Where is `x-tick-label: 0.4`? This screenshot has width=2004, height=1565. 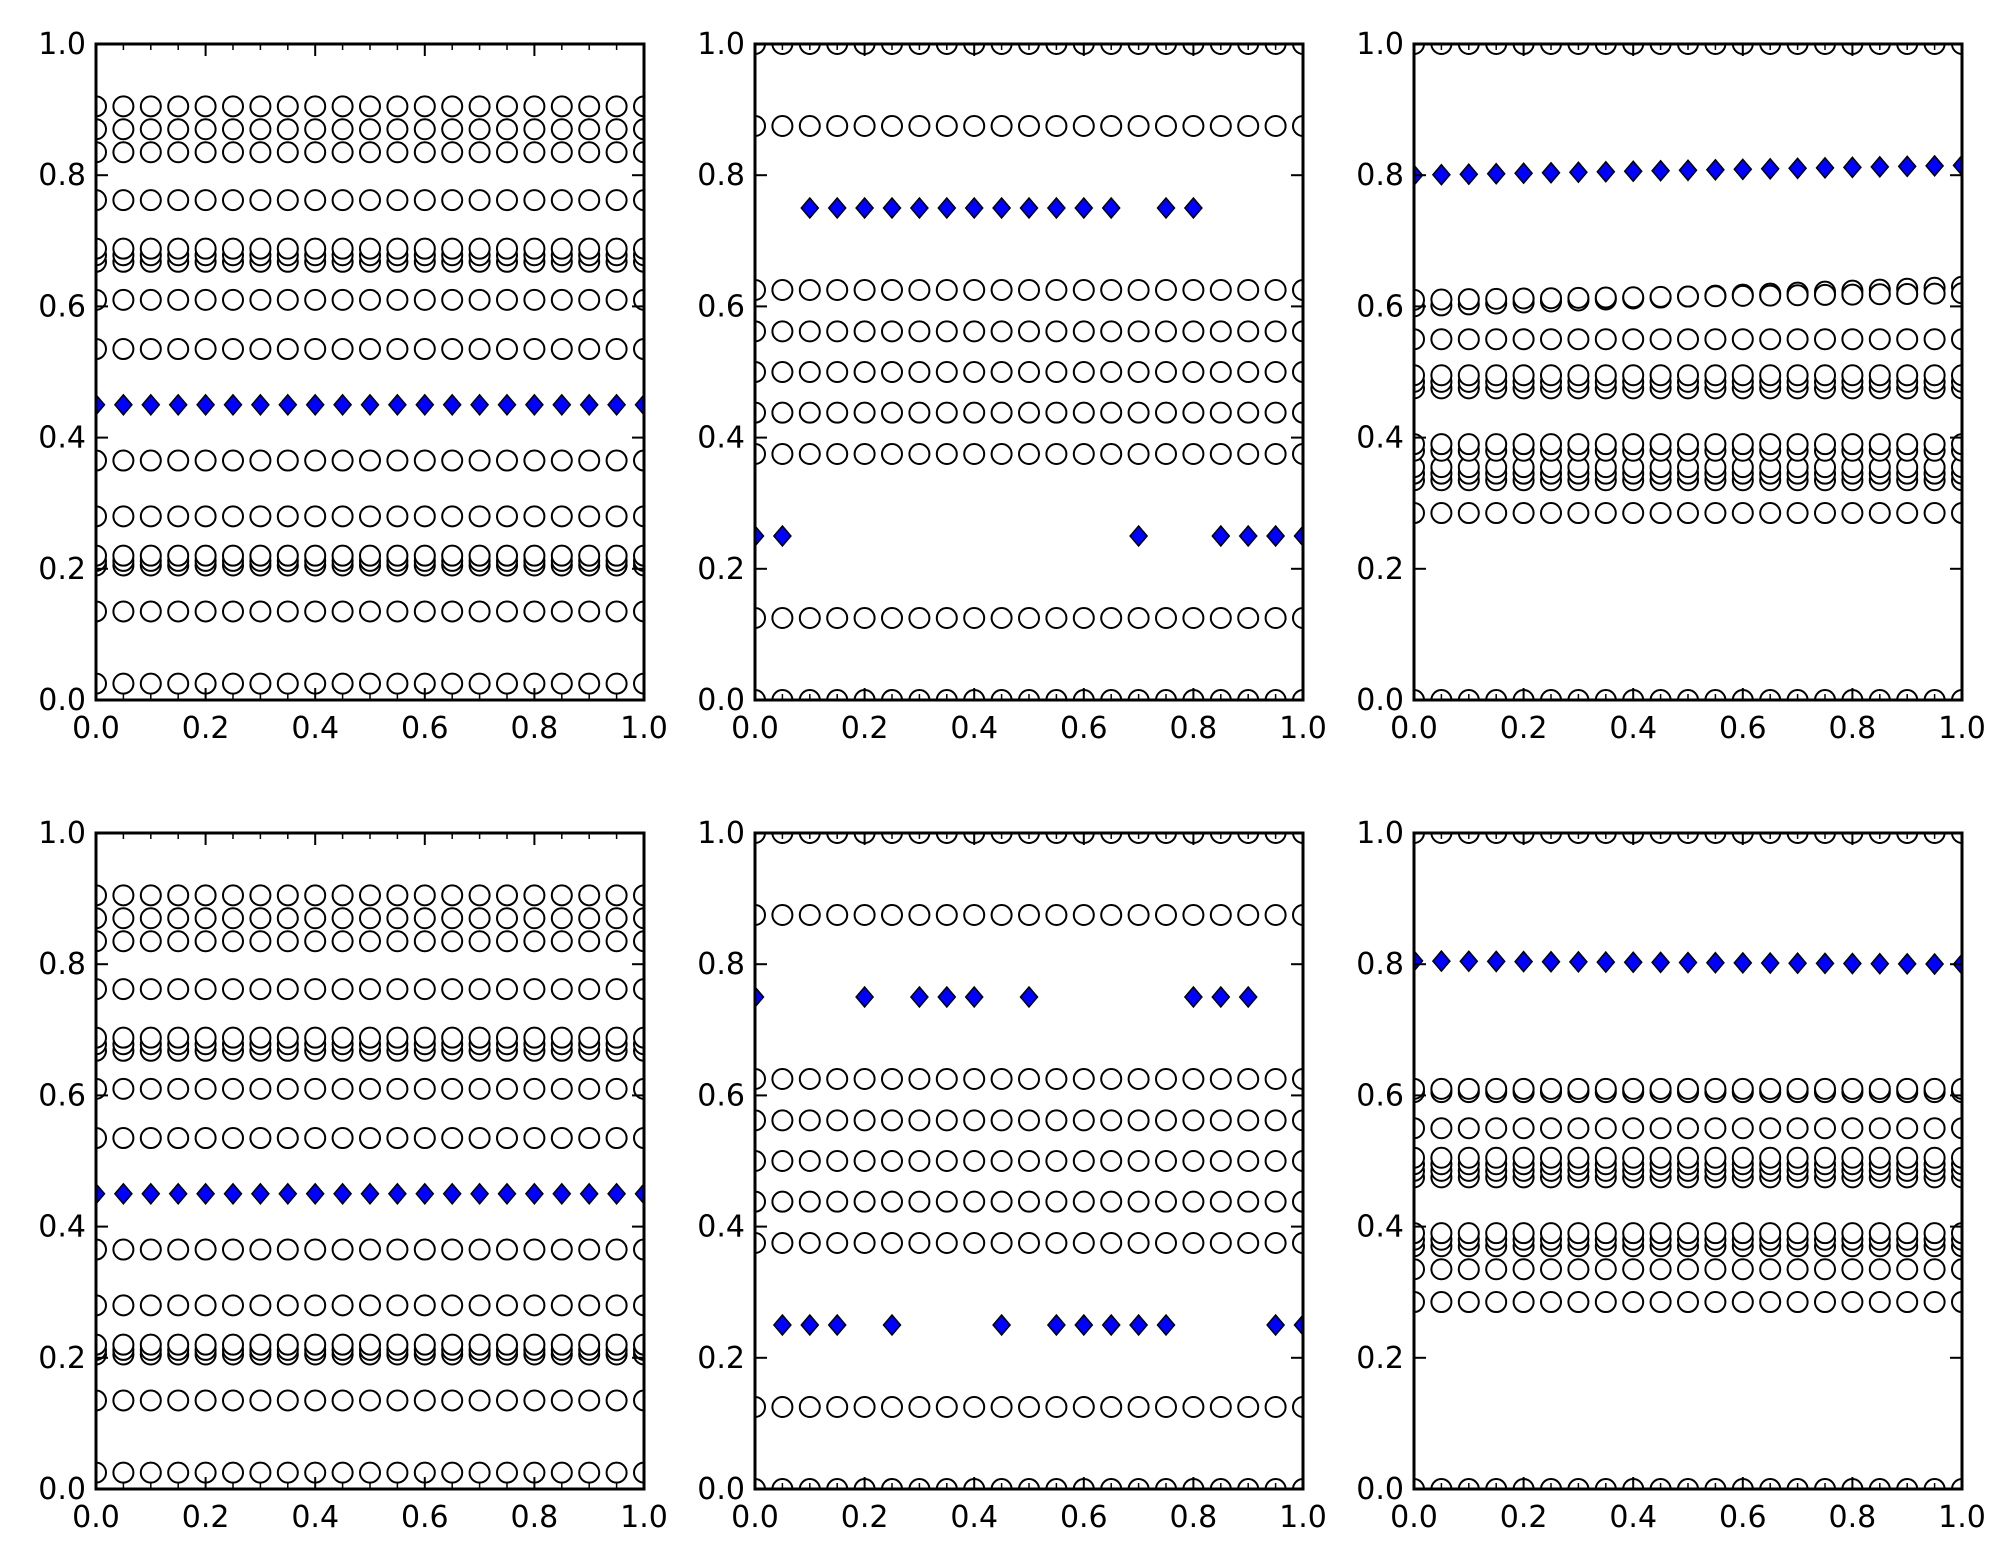
x-tick-label: 0.4 is located at coordinates (1633, 728).